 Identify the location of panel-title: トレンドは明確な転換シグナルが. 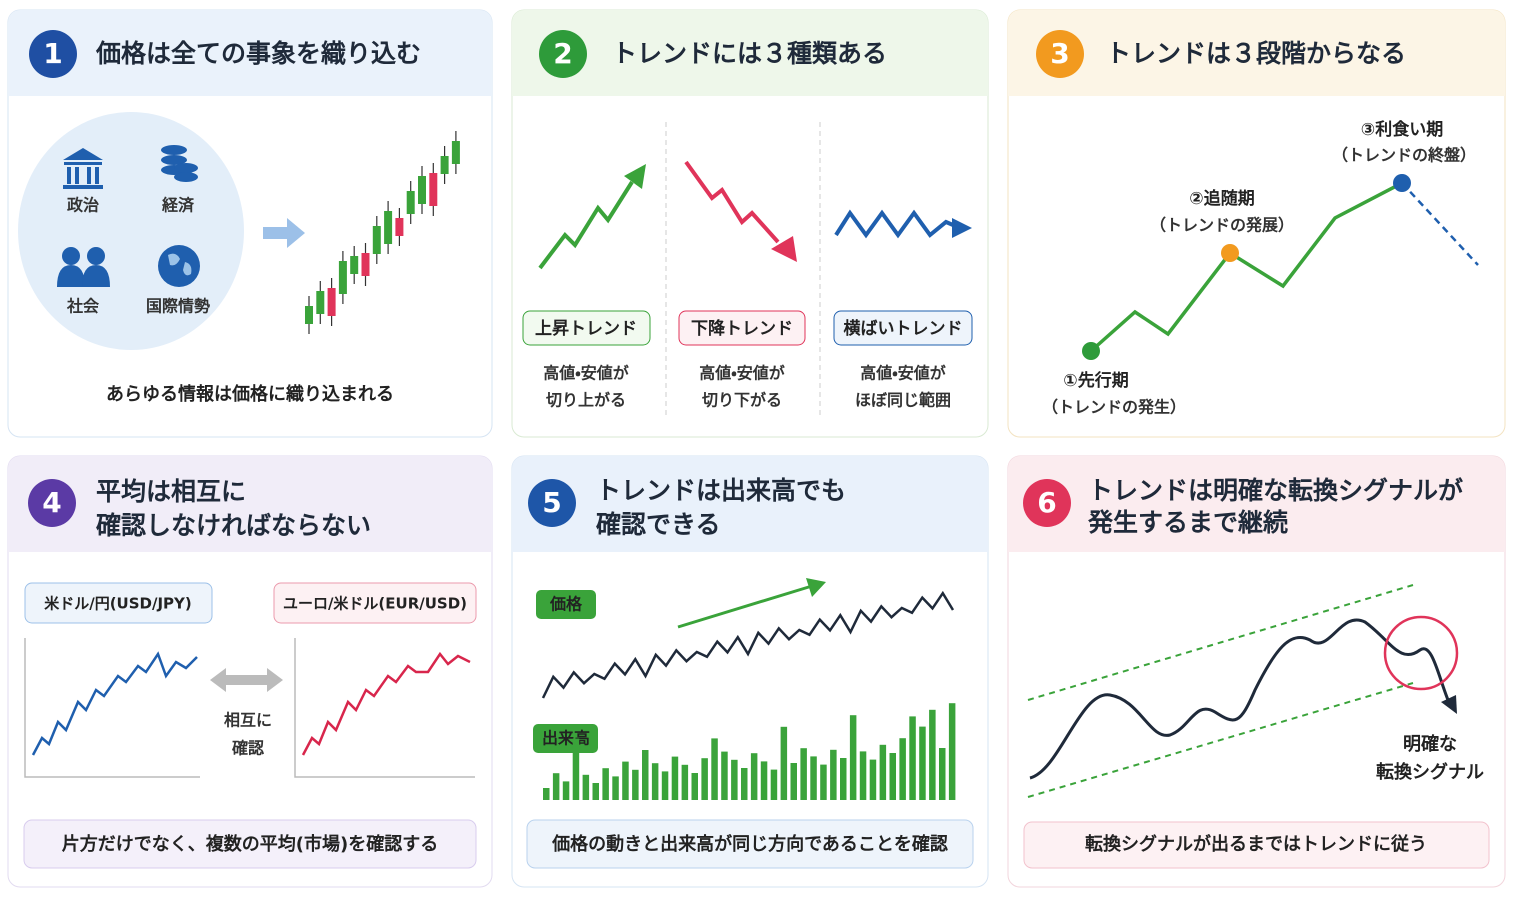
(1275, 490).